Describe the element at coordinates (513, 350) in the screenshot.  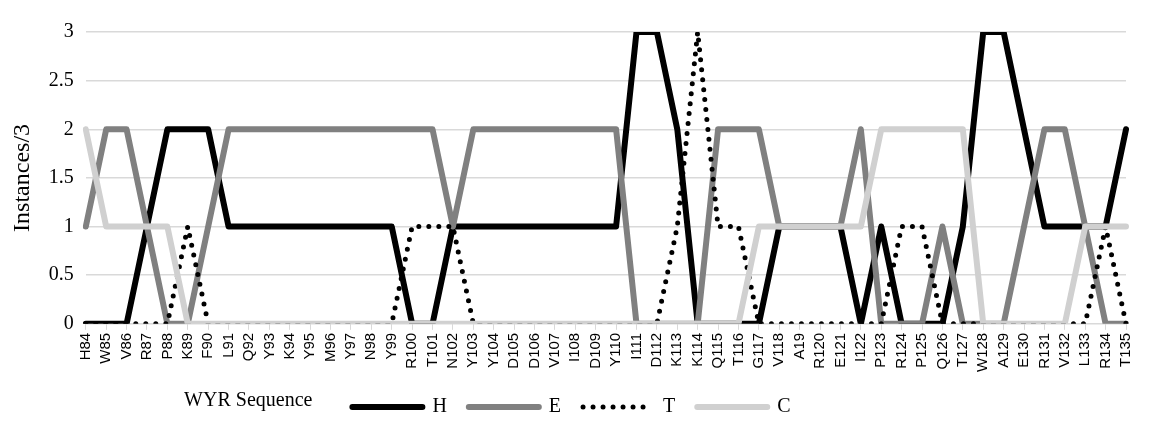
I see `x-tick-label: D105` at that location.